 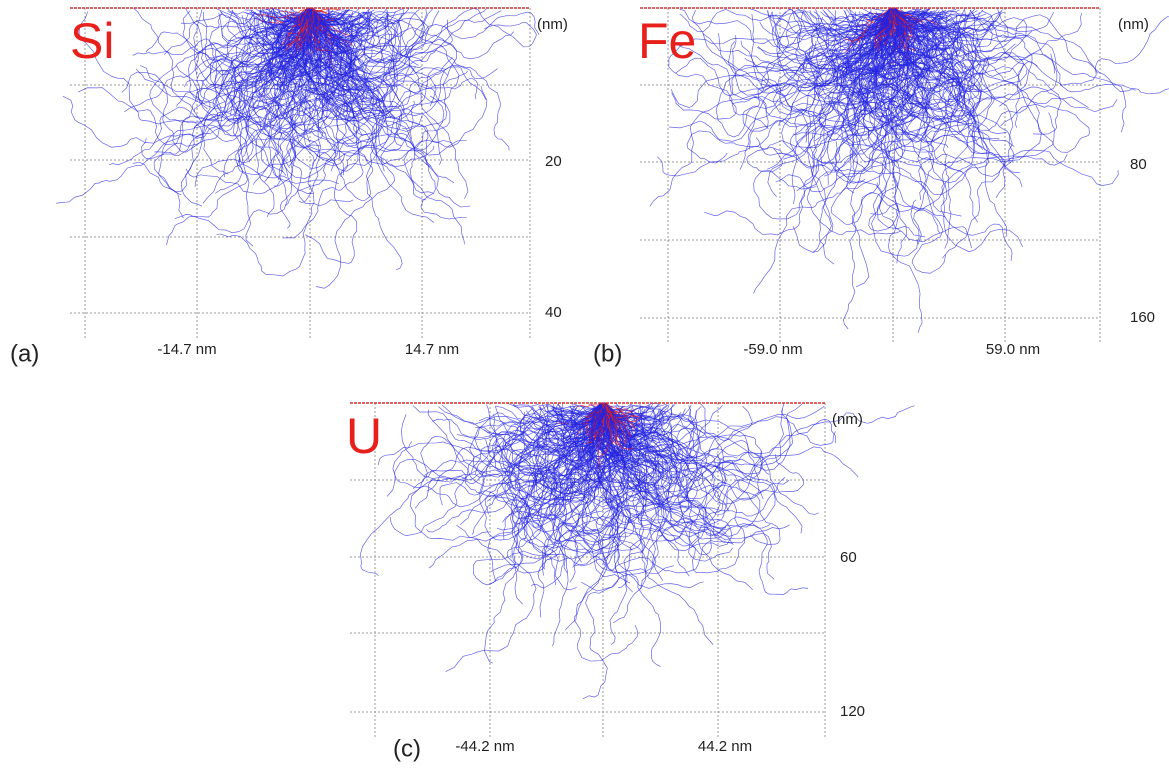 I want to click on element-label: Si, so click(x=92, y=41).